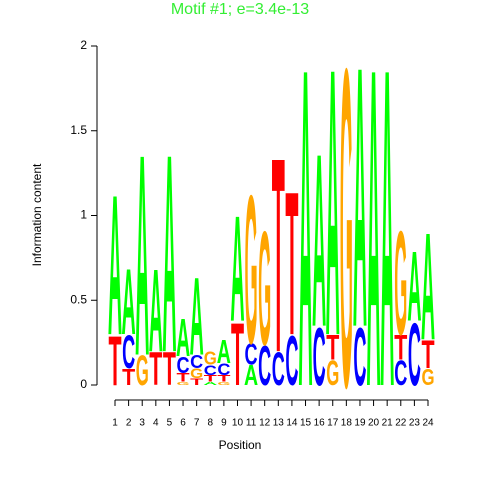 This screenshot has height=485, width=480. What do you see at coordinates (115, 423) in the screenshot?
I see `x-tick-label: 1` at bounding box center [115, 423].